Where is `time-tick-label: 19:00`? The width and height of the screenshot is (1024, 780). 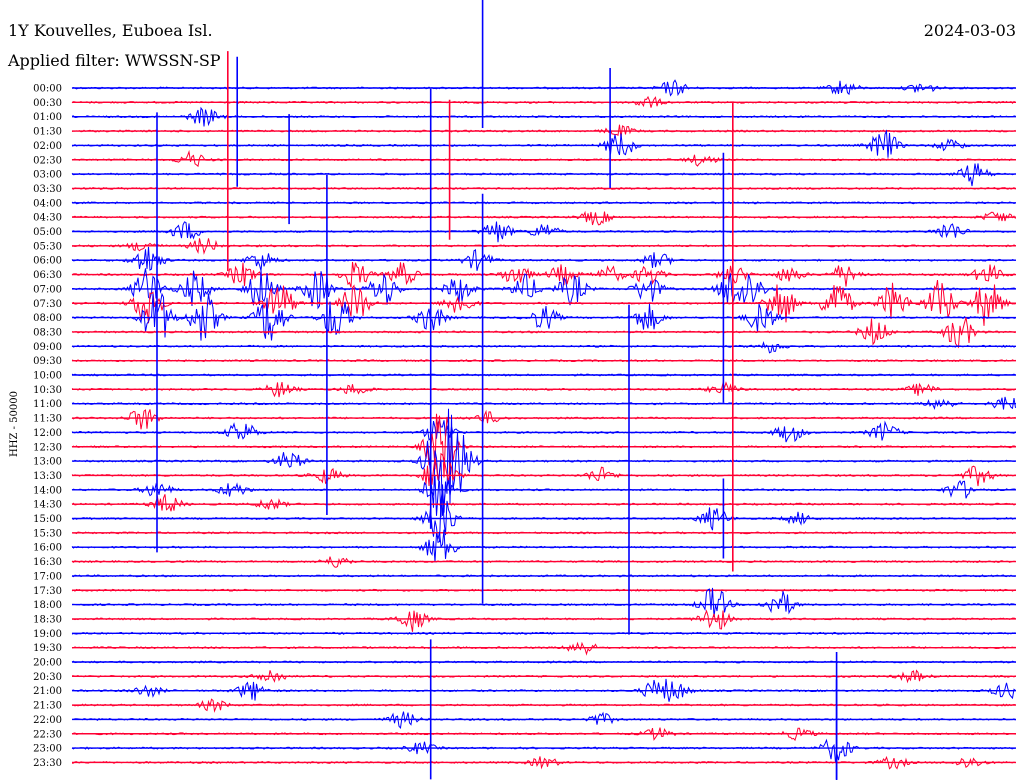 time-tick-label: 19:00 is located at coordinates (47, 634).